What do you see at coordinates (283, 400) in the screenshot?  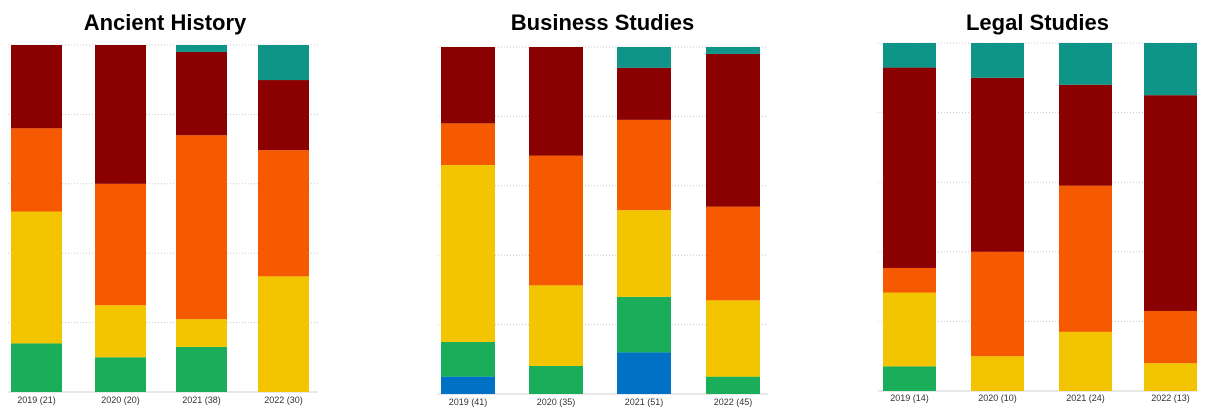 I see `x-tick-label: 2022 (30)` at bounding box center [283, 400].